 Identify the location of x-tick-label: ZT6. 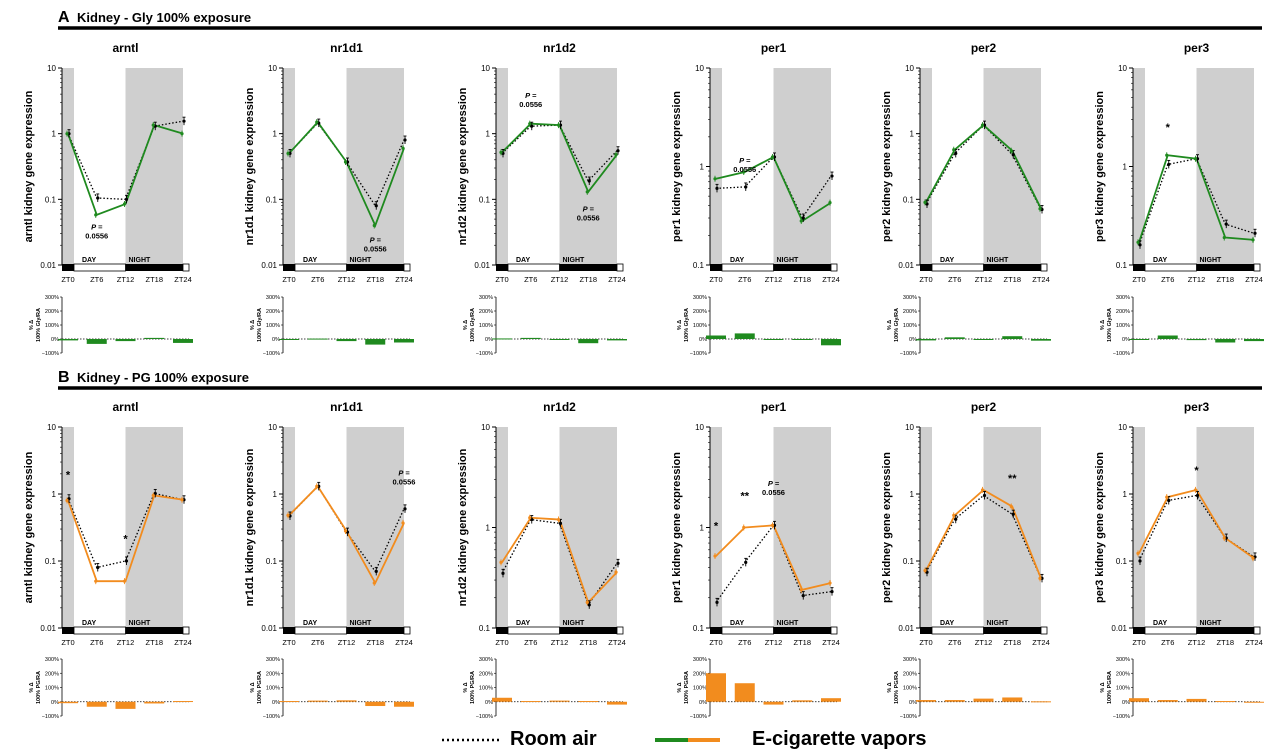
(954, 279).